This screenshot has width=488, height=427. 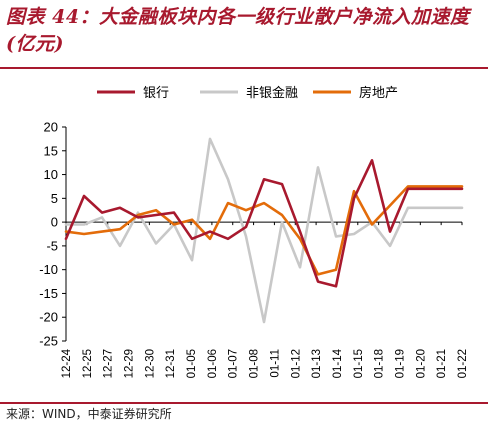 I want to click on x-tick-label: 01-12, so click(x=296, y=363).